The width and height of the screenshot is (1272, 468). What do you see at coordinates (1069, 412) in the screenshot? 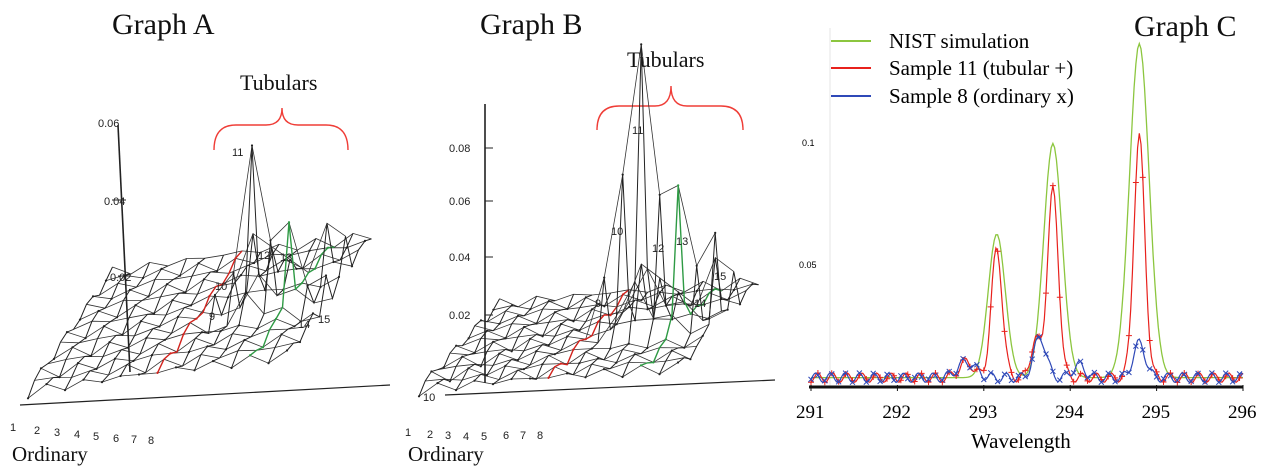
I see `x-tick-label: 294` at bounding box center [1069, 412].